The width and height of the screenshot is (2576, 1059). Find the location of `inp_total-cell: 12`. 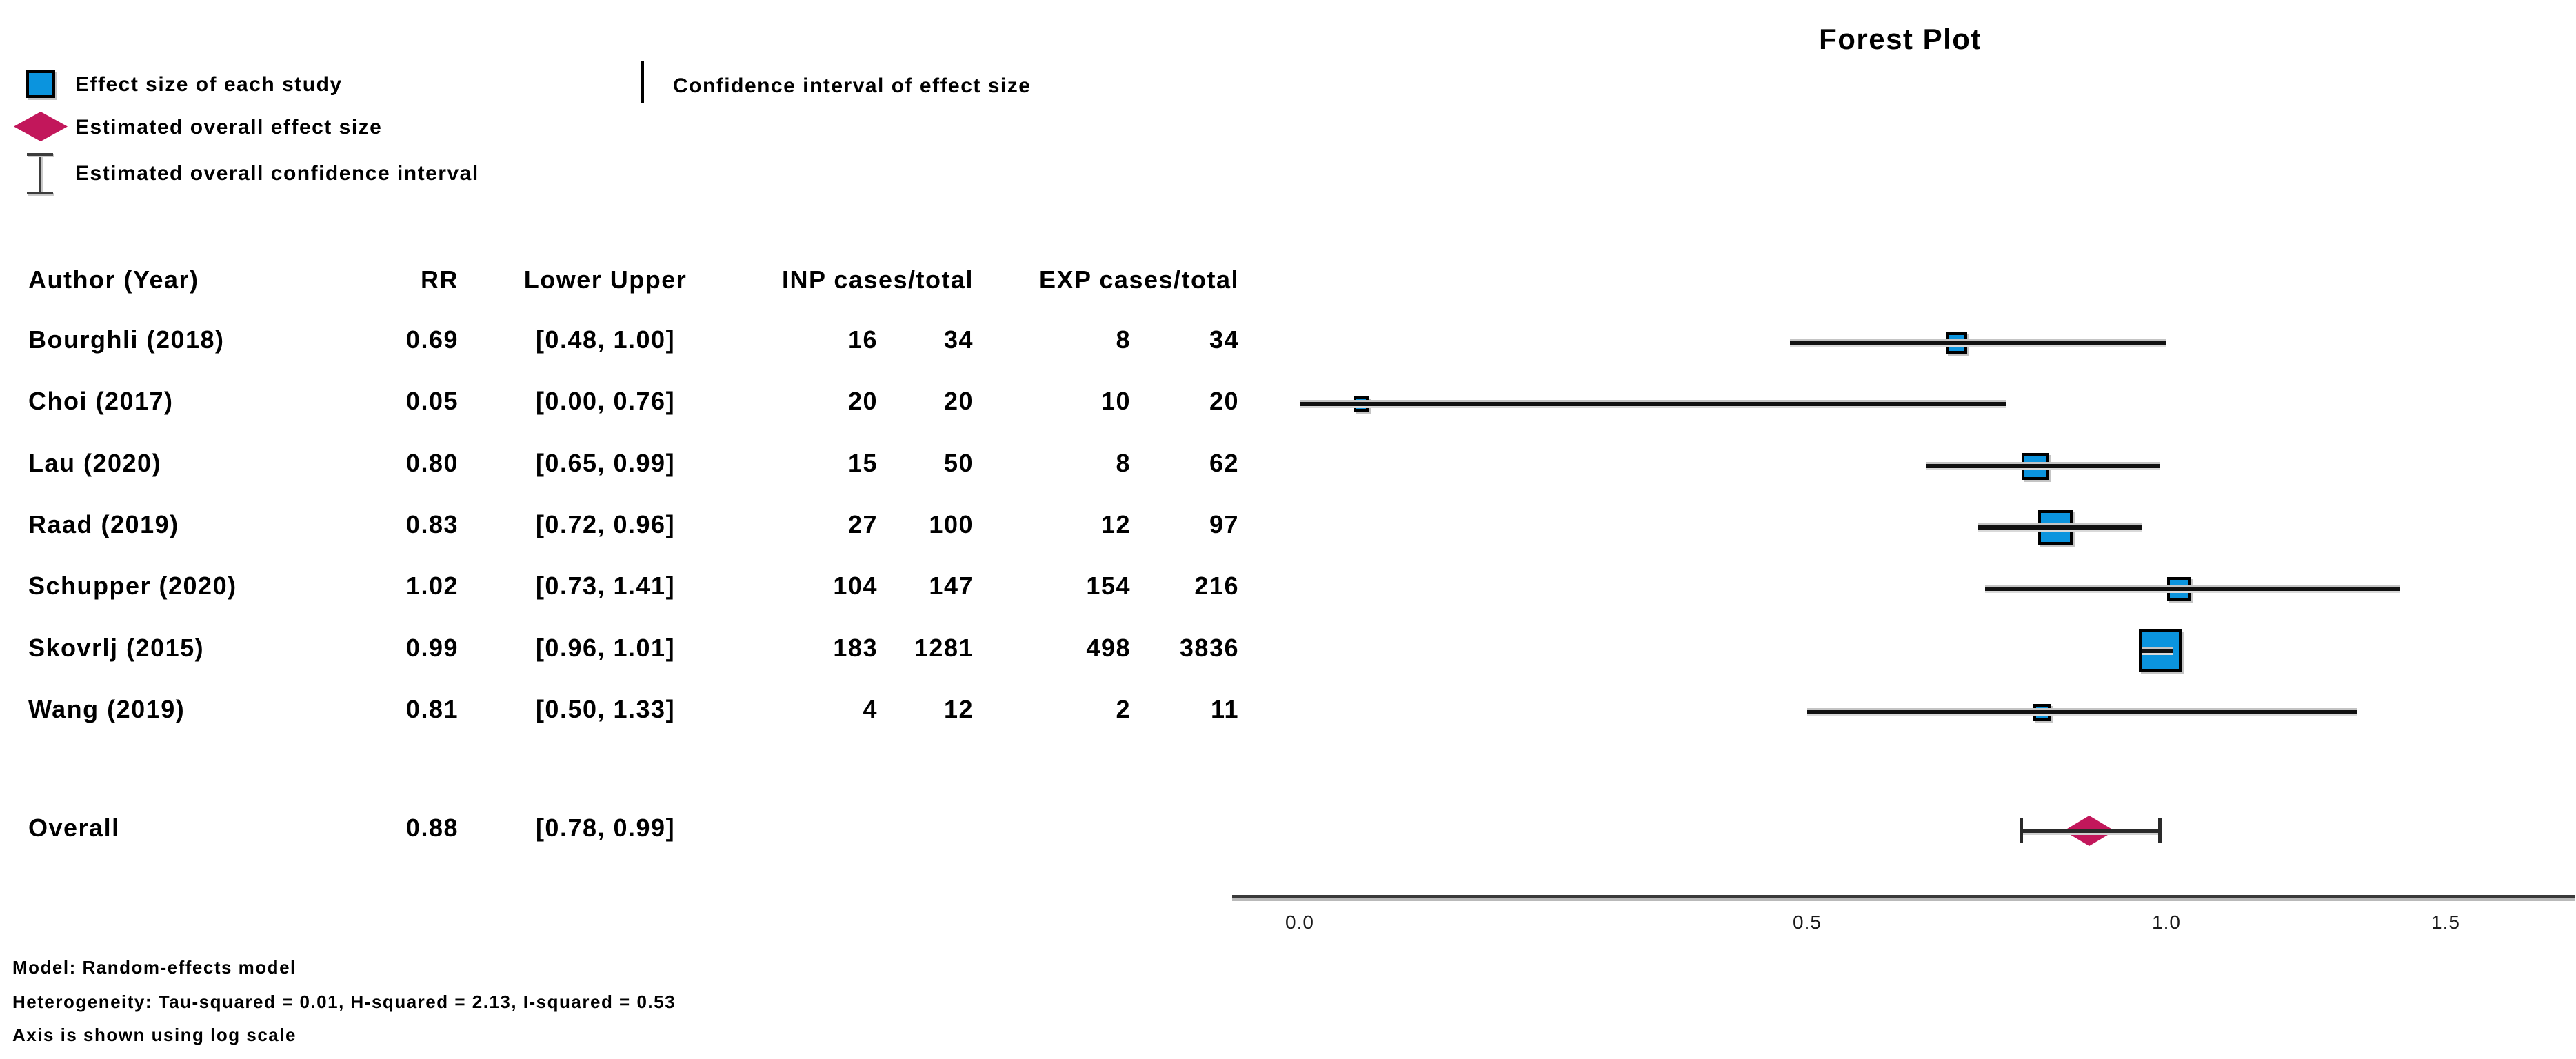

inp_total-cell: 12 is located at coordinates (958, 709).